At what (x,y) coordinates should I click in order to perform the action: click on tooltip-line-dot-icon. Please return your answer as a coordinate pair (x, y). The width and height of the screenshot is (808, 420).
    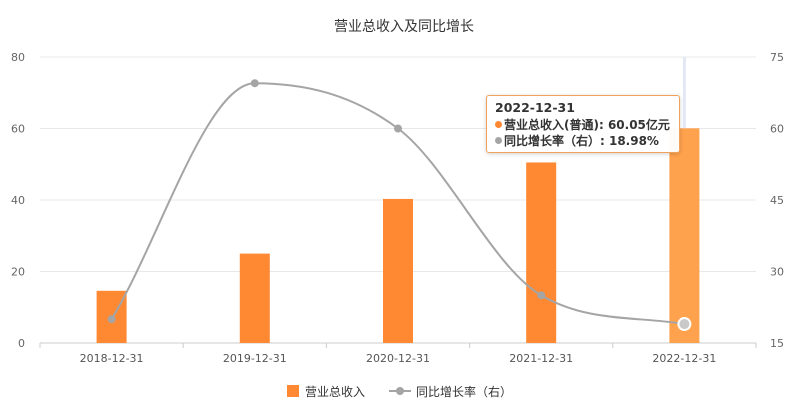
    Looking at the image, I should click on (498, 140).